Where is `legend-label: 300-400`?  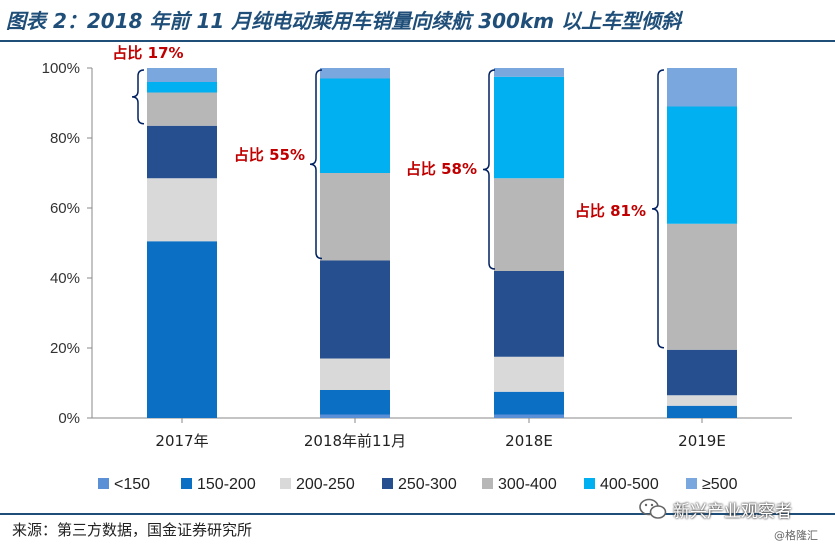 legend-label: 300-400 is located at coordinates (527, 484).